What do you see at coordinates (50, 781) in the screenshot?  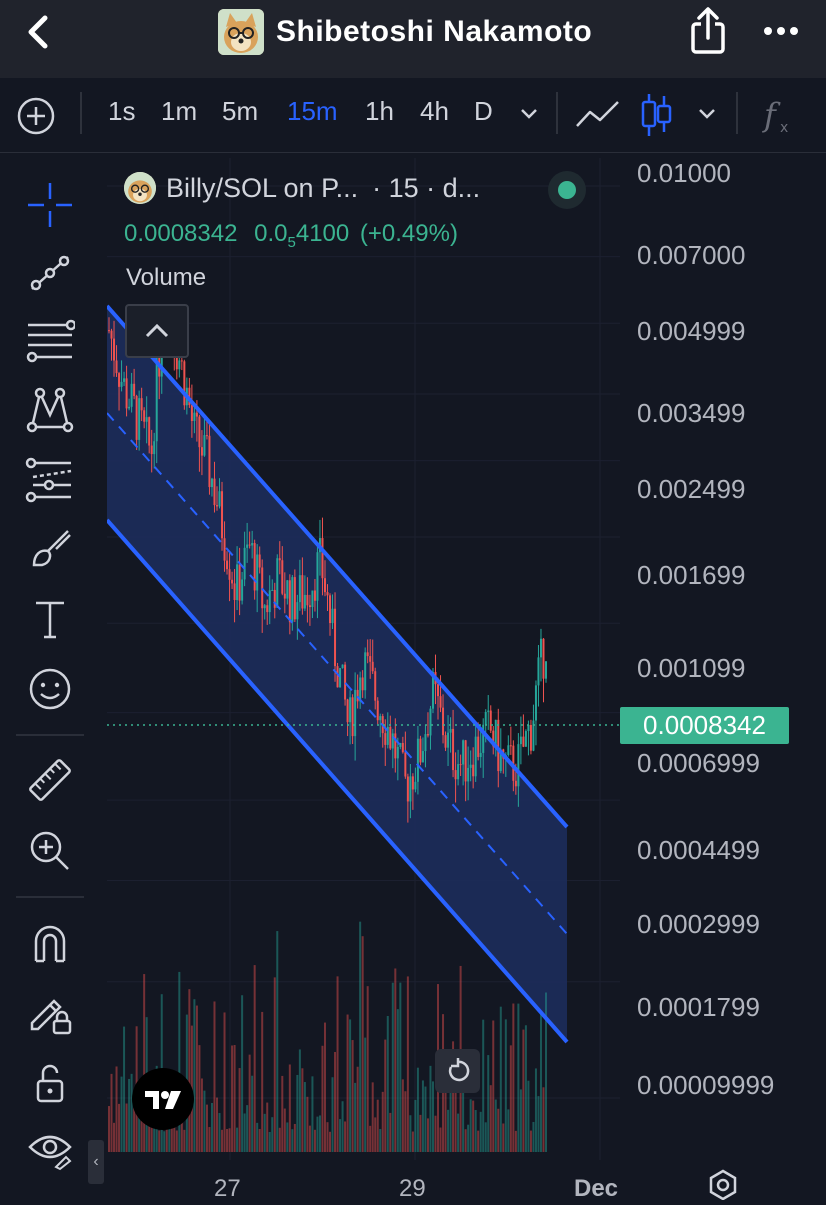 I see `ruler-tool` at bounding box center [50, 781].